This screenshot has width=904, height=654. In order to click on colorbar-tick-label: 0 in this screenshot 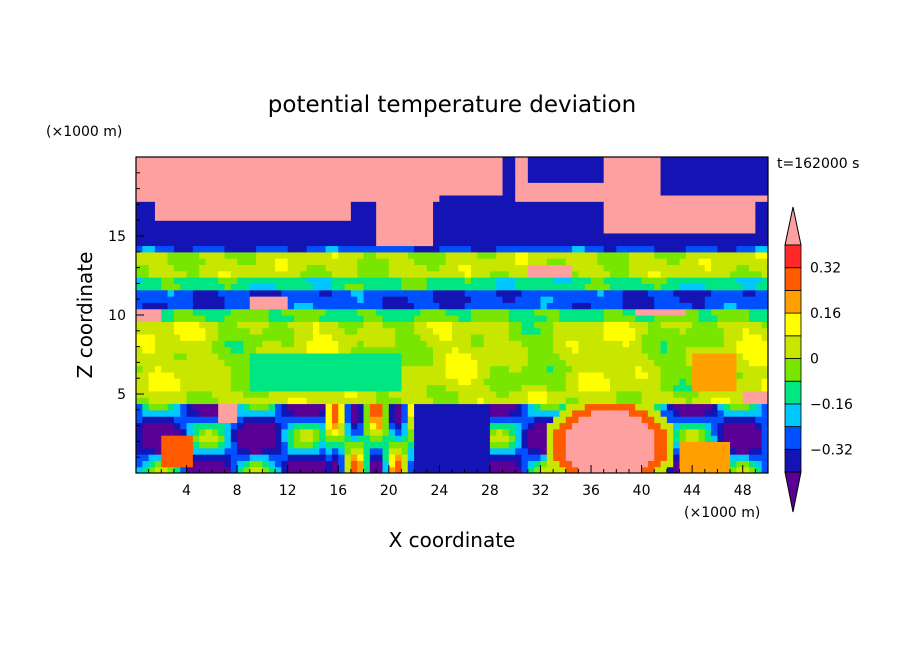, I will do `click(814, 360)`.